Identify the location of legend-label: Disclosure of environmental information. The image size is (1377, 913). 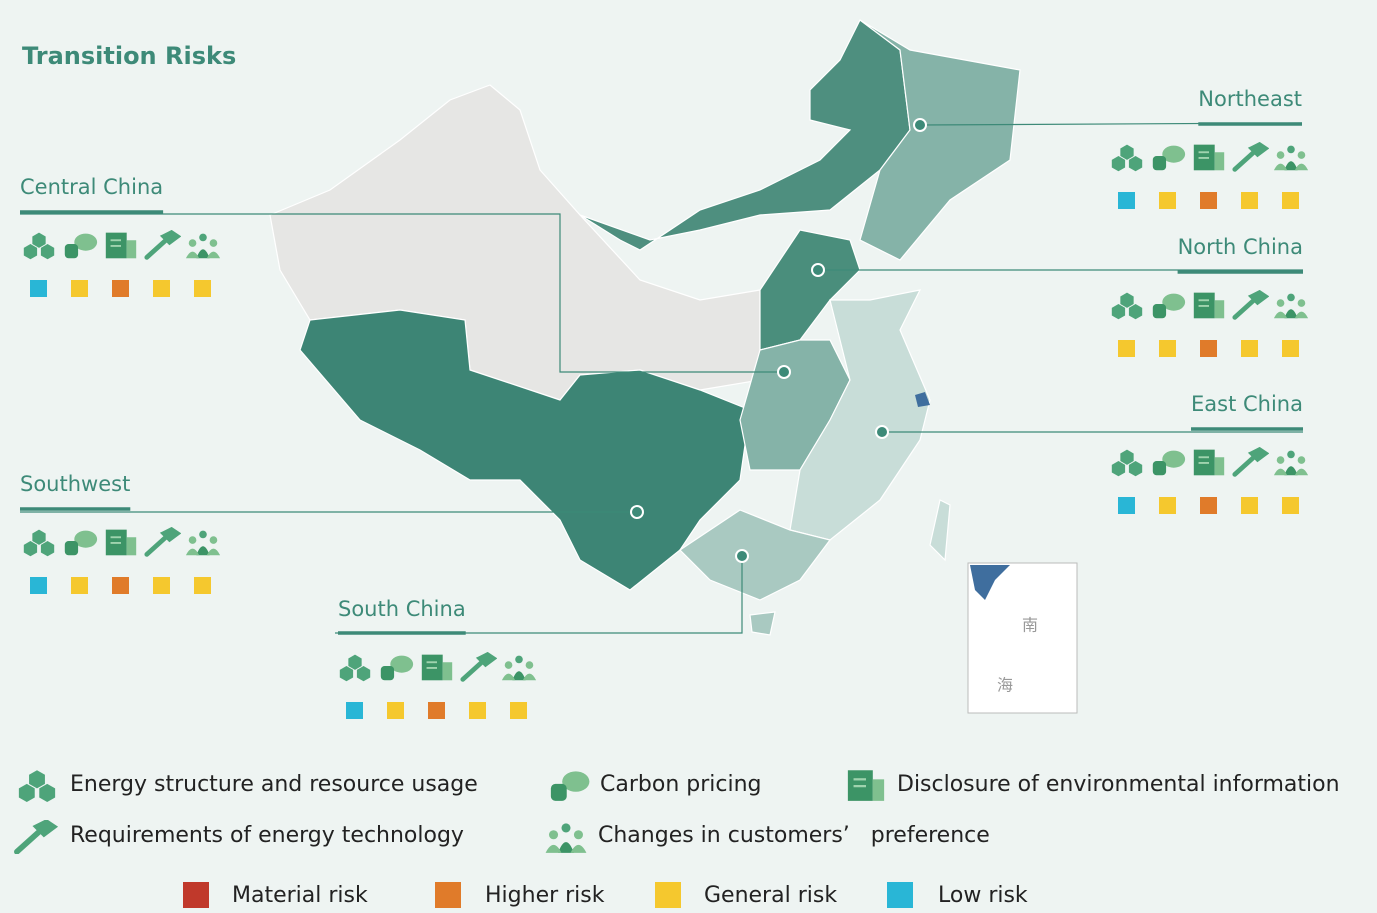
(1118, 784).